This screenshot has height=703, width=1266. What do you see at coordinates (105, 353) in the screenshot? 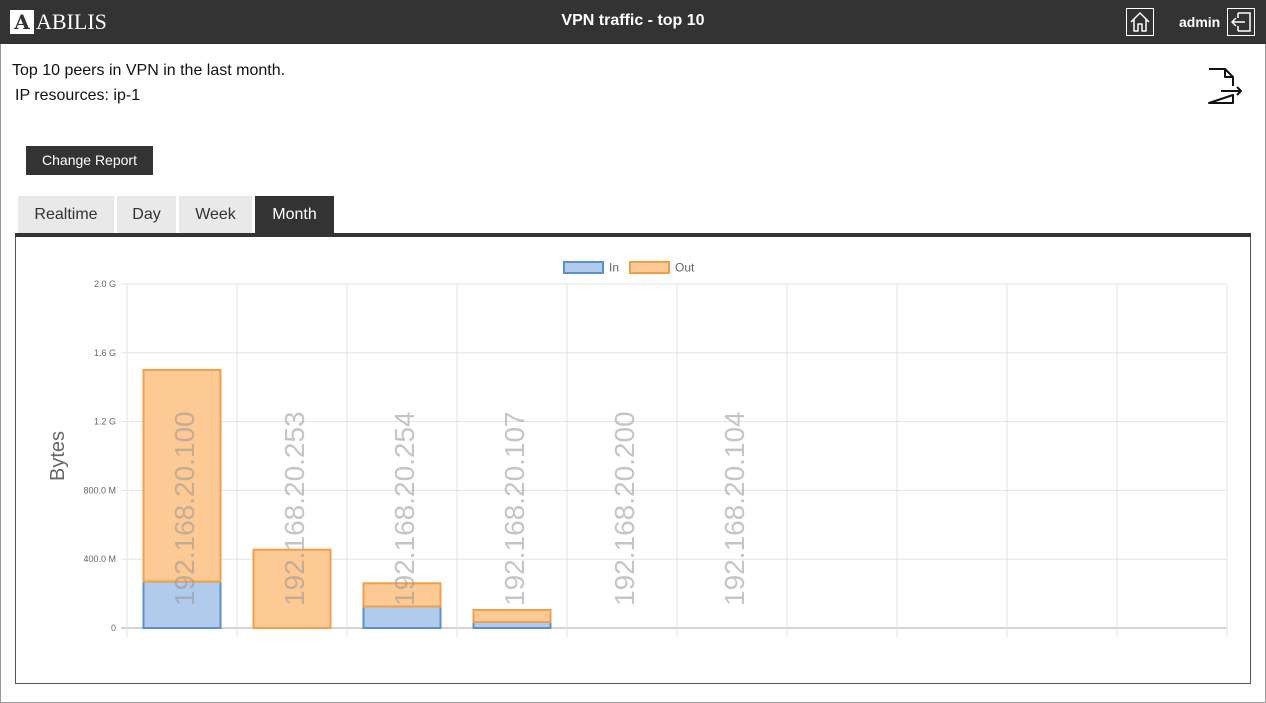
I see `y-tick-label: 1.6 G` at bounding box center [105, 353].